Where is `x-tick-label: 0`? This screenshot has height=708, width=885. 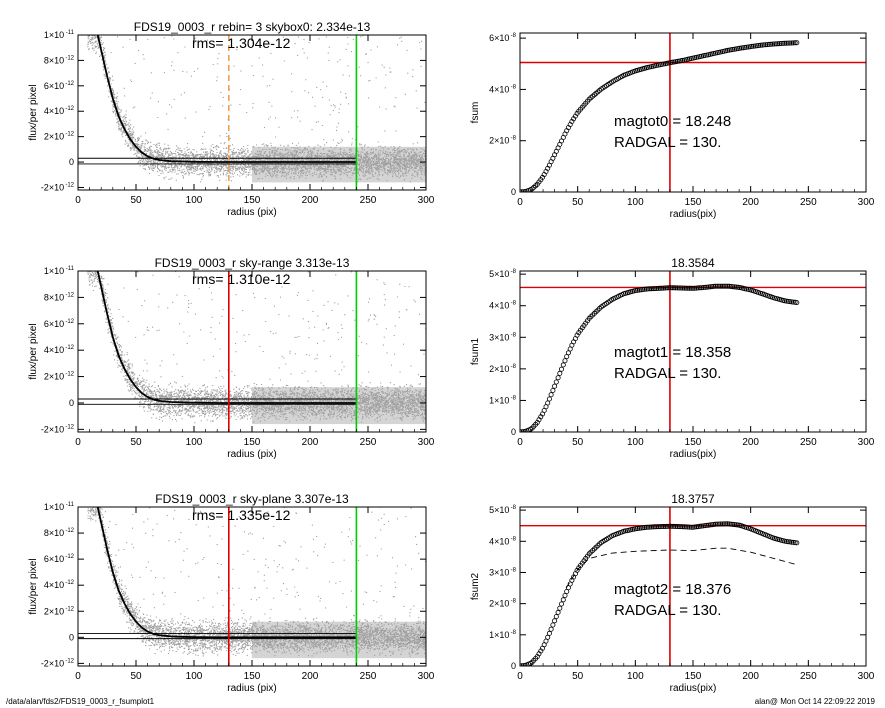 x-tick-label: 0 is located at coordinates (520, 442).